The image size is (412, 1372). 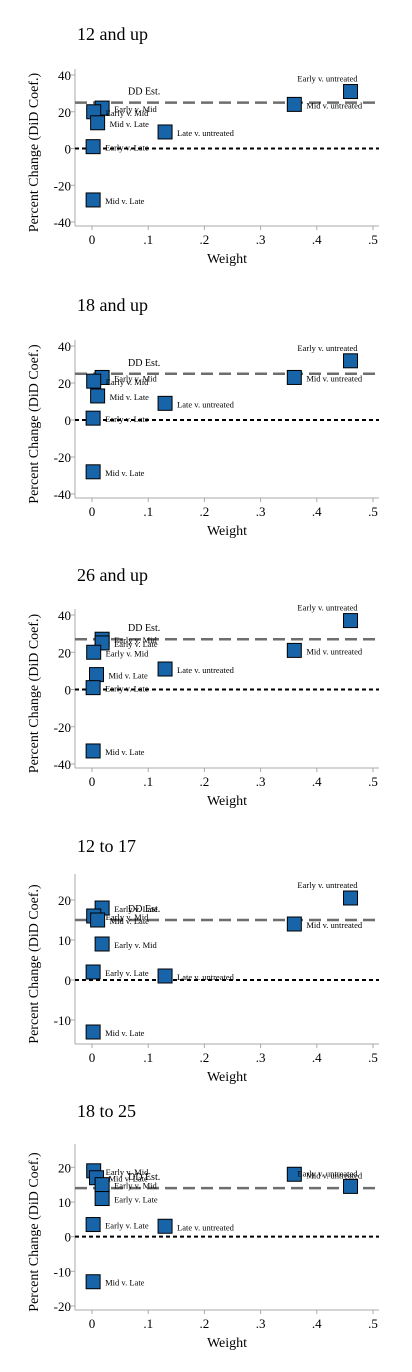 What do you see at coordinates (106, 846) in the screenshot?
I see `panel-title: 12 to 17` at bounding box center [106, 846].